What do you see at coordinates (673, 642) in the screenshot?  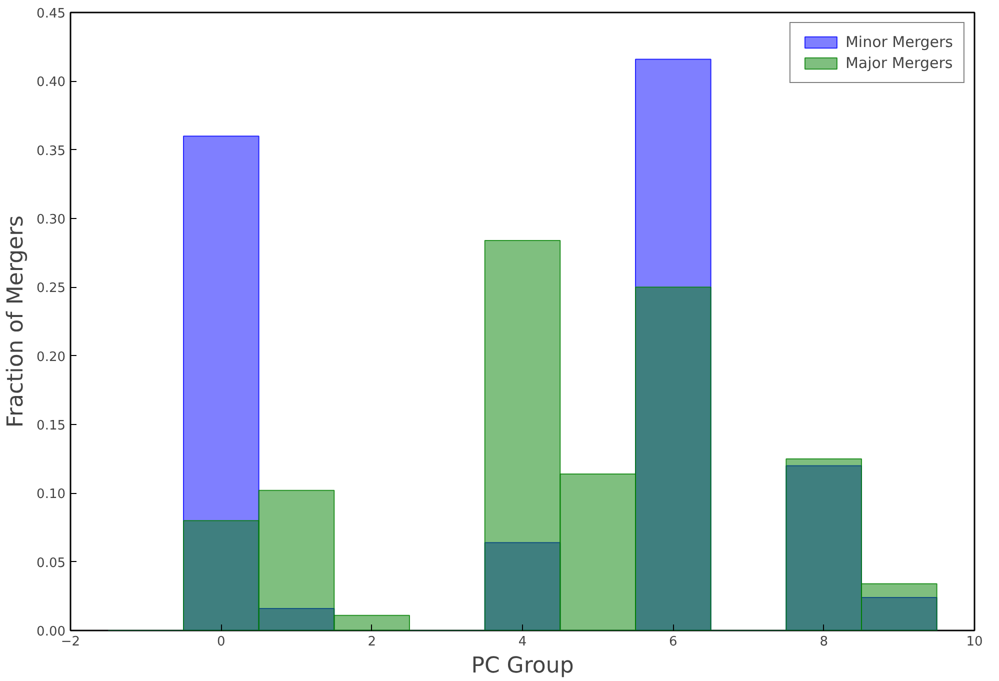 I see `x-tick-label: 6` at bounding box center [673, 642].